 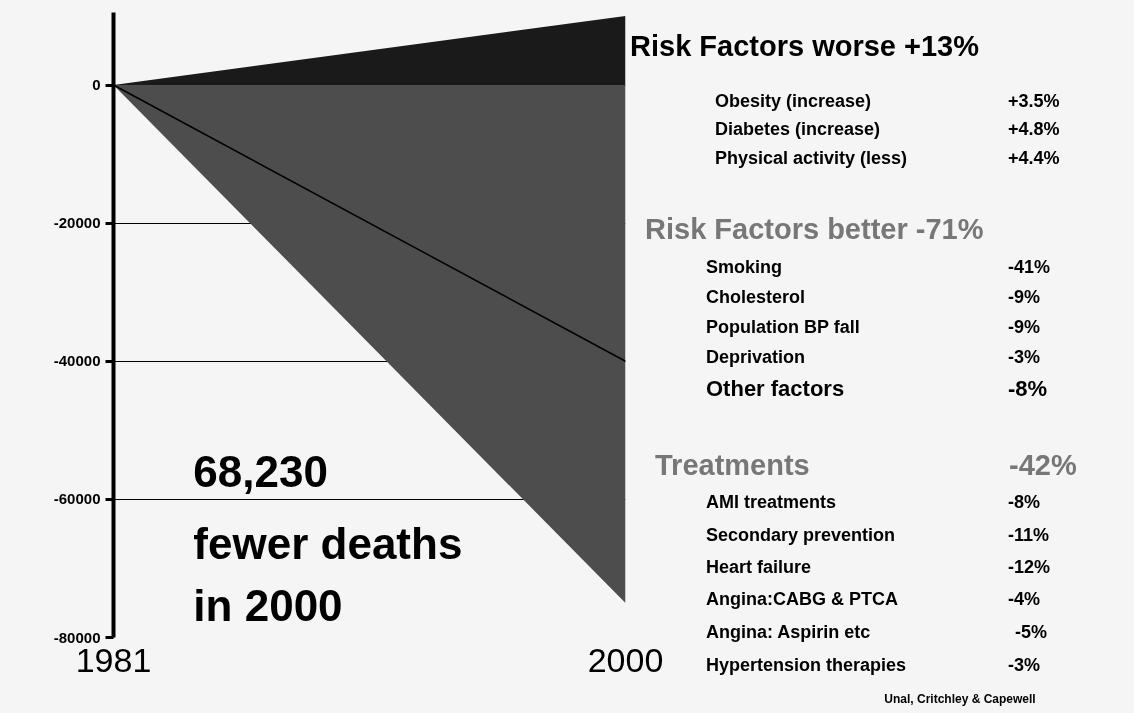 What do you see at coordinates (960, 700) in the screenshot?
I see `text: Unal, Critchley & Capewell` at bounding box center [960, 700].